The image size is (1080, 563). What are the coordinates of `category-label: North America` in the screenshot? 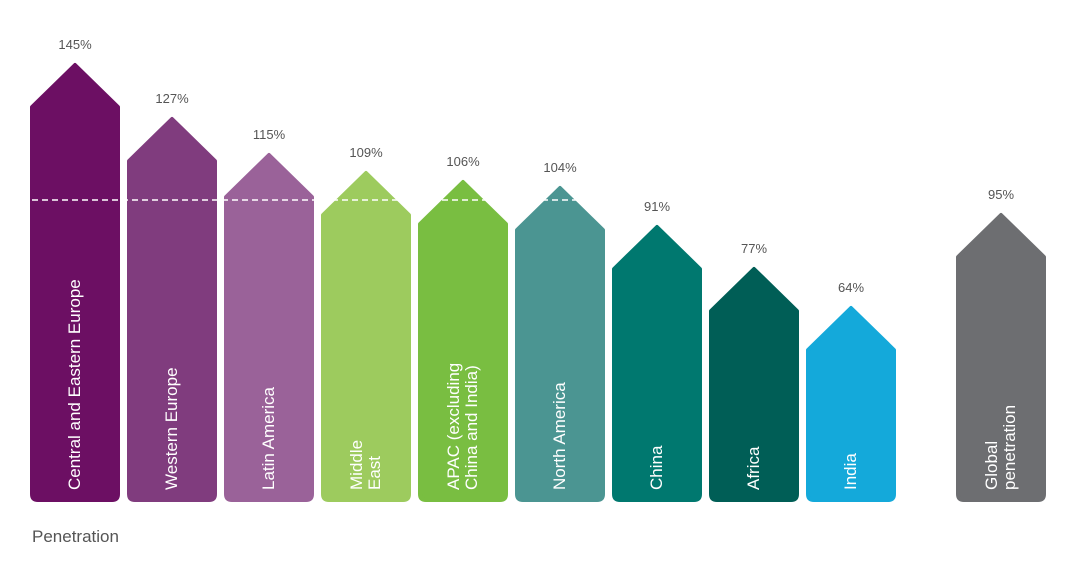 It's located at (559, 436).